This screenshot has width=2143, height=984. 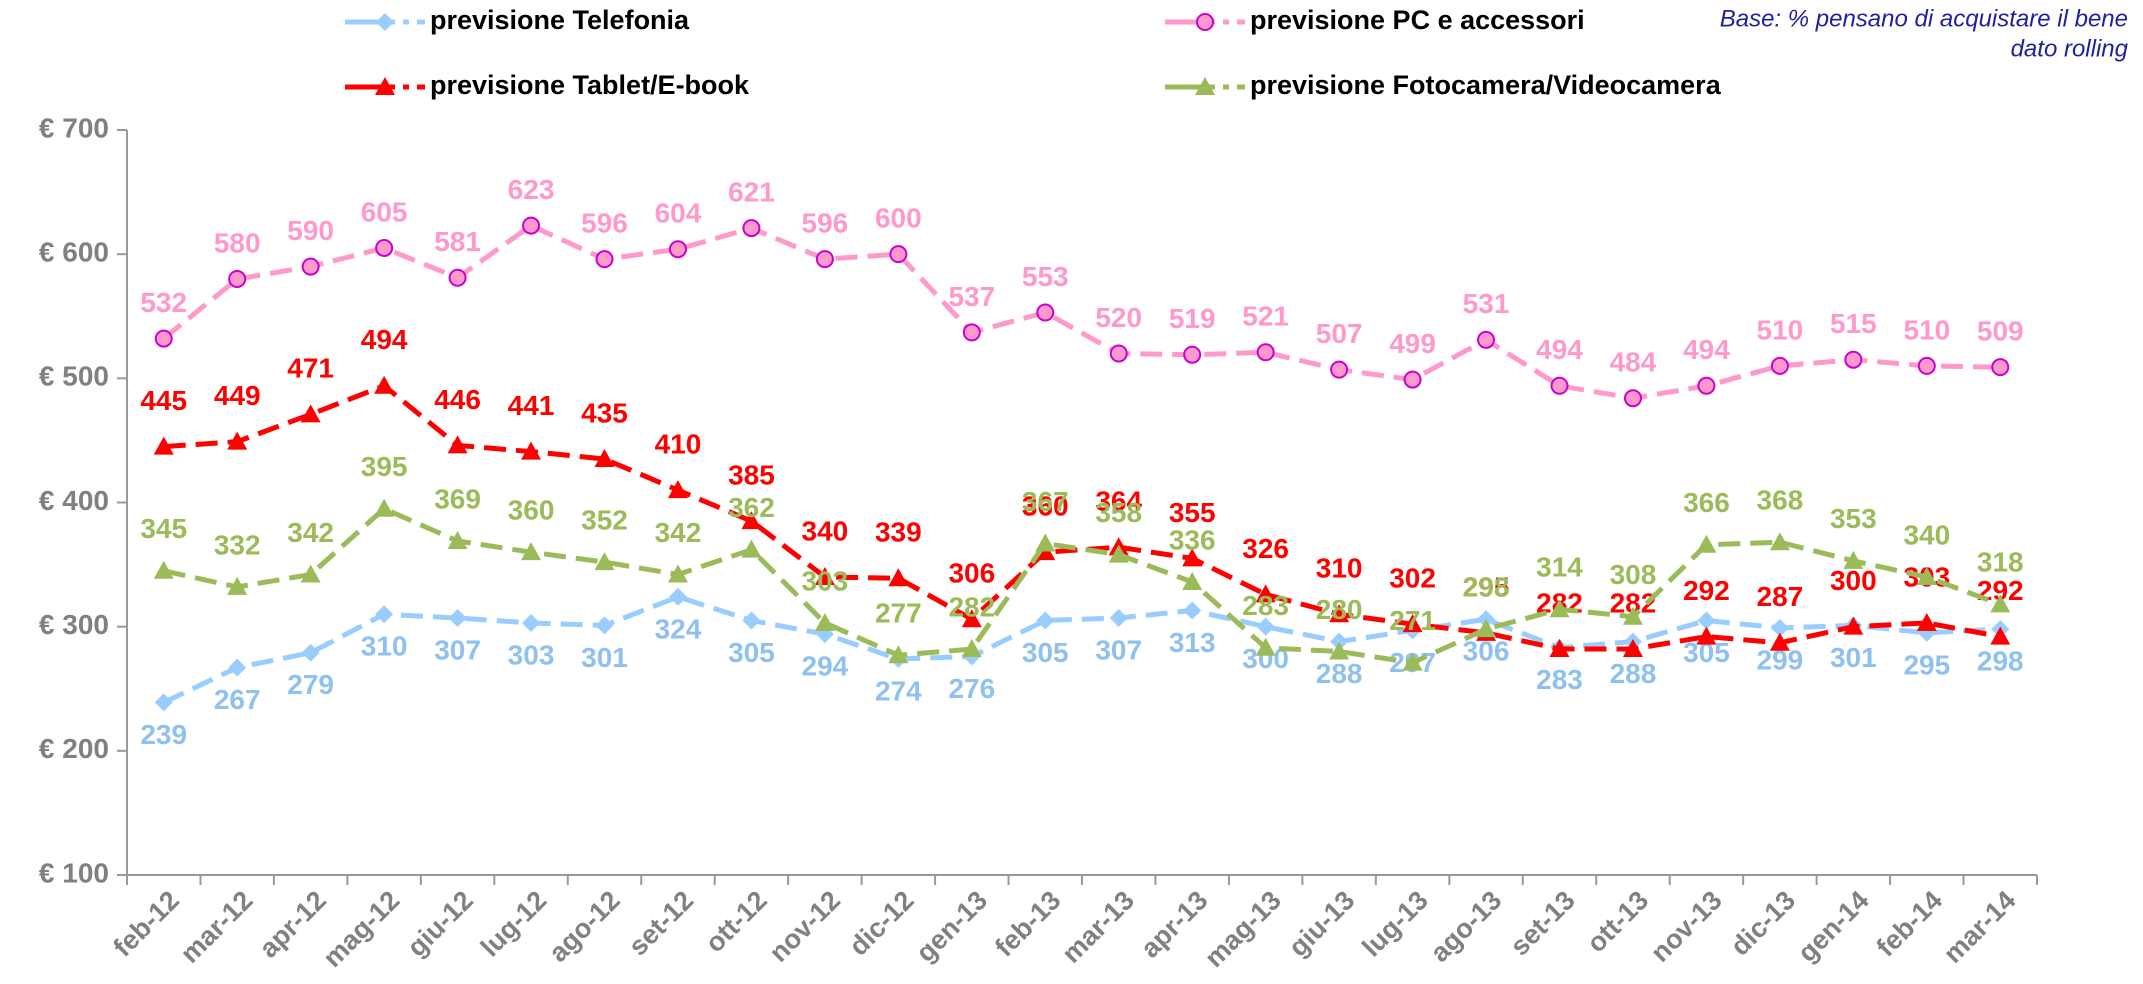 I want to click on data-label: 301, so click(x=1853, y=657).